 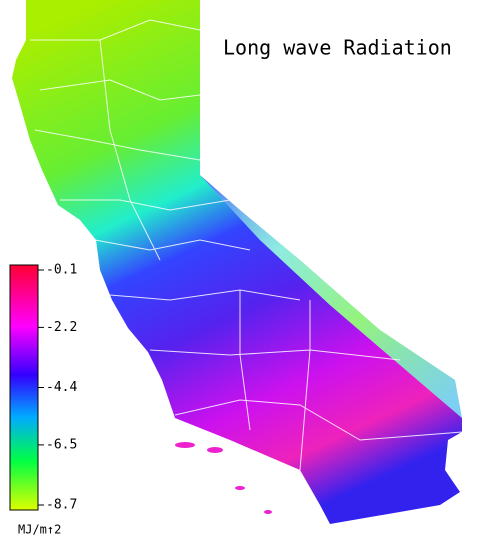 I want to click on colorbar-tick-label: -4.4, so click(x=61, y=387).